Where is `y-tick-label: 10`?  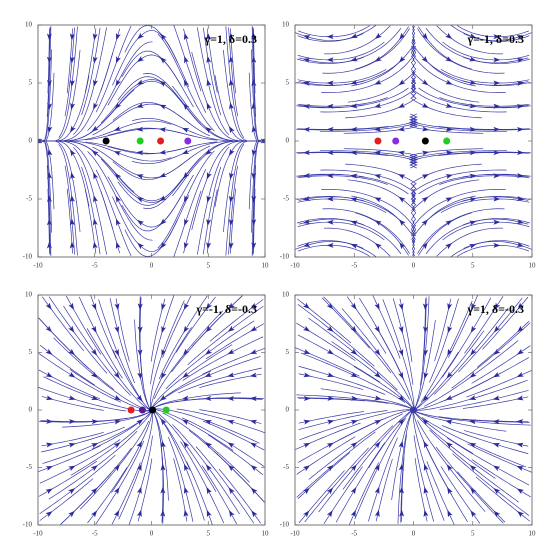 y-tick-label: 10 is located at coordinates (29, 295).